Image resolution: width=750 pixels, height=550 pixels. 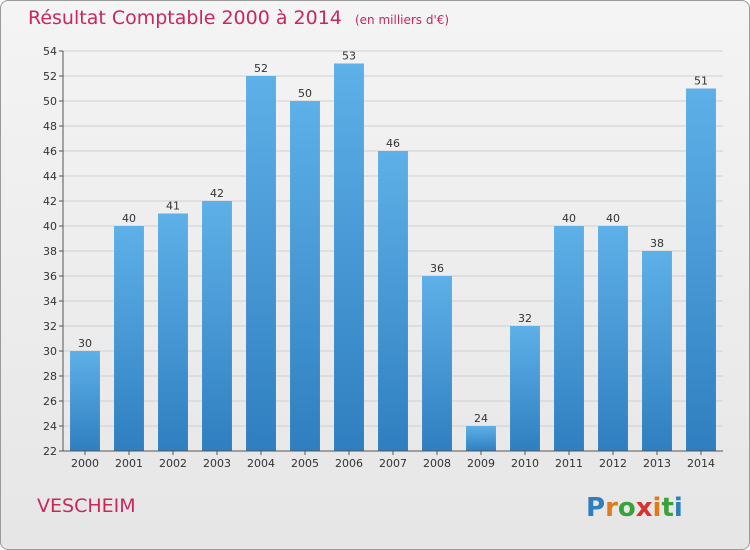 What do you see at coordinates (701, 463) in the screenshot?
I see `x-tick-label: 2014` at bounding box center [701, 463].